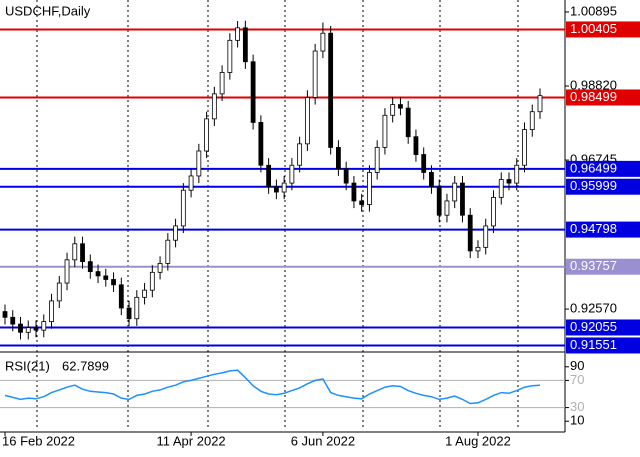  I want to click on level-label: 1.00405, so click(593, 28).